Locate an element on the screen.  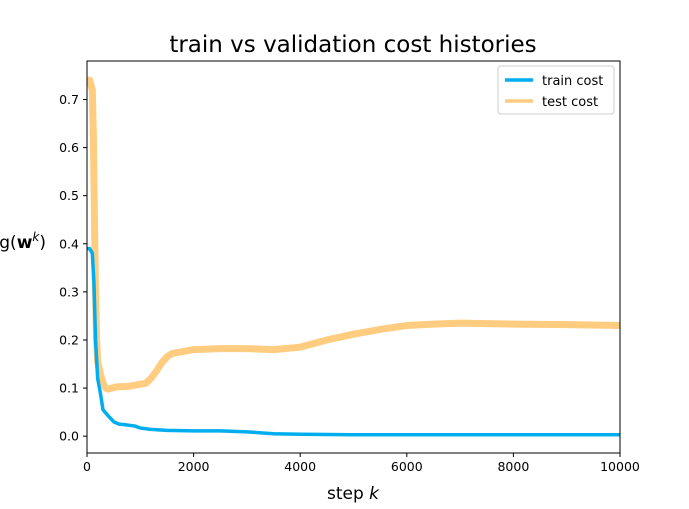
y-tick-label: 0.0 is located at coordinates (69, 436).